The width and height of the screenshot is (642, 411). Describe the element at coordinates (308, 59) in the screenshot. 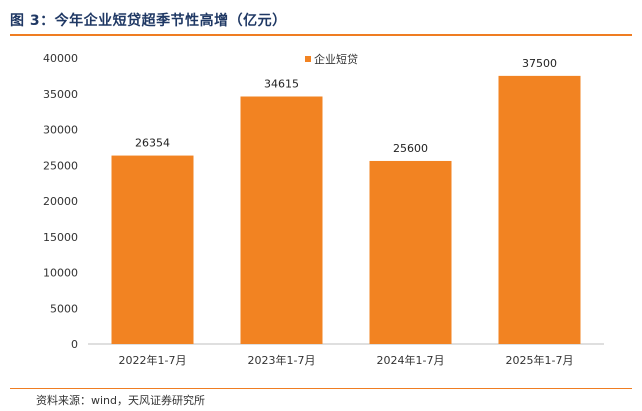

I see `legend-swatch` at that location.